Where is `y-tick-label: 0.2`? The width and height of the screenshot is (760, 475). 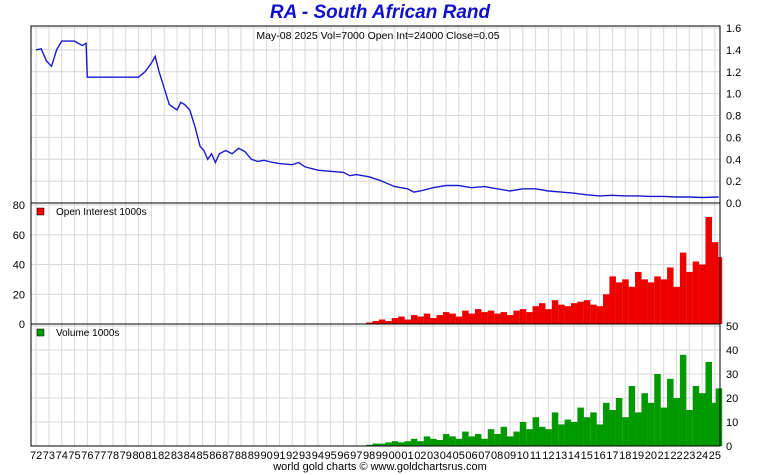
y-tick-label: 0.2 is located at coordinates (733, 182).